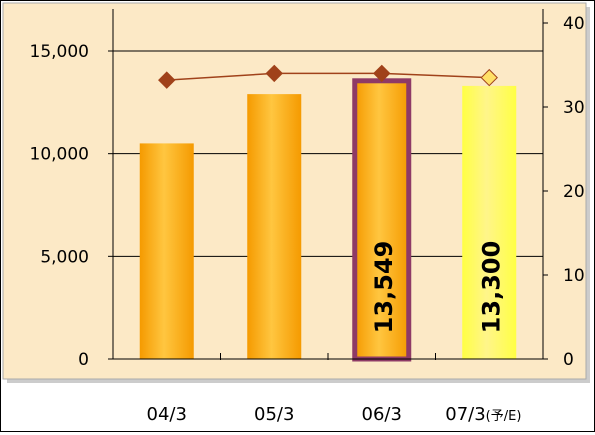 The width and height of the screenshot is (595, 435). What do you see at coordinates (483, 414) in the screenshot?
I see `x-tick-label: 07/3(予/E)` at bounding box center [483, 414].